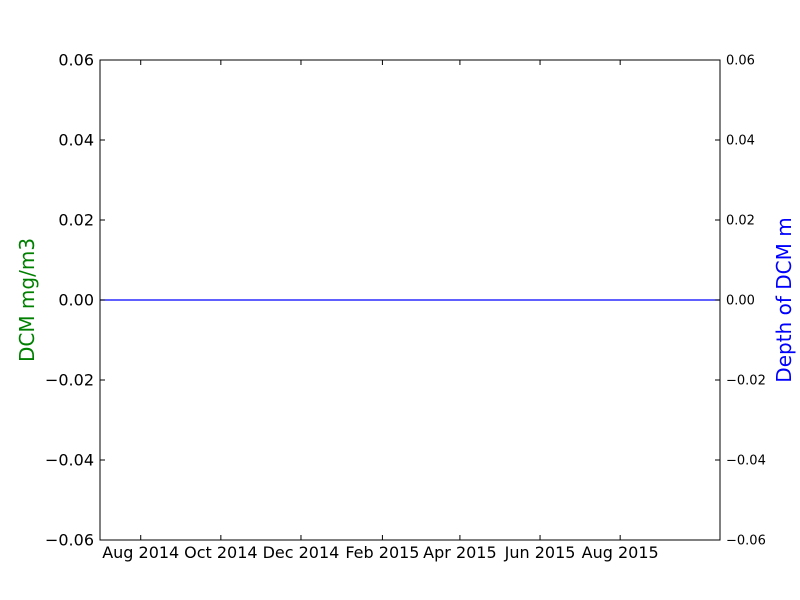 The height and width of the screenshot is (600, 800). Describe the element at coordinates (740, 61) in the screenshot. I see `y2-tick-label: 0.06` at that location.